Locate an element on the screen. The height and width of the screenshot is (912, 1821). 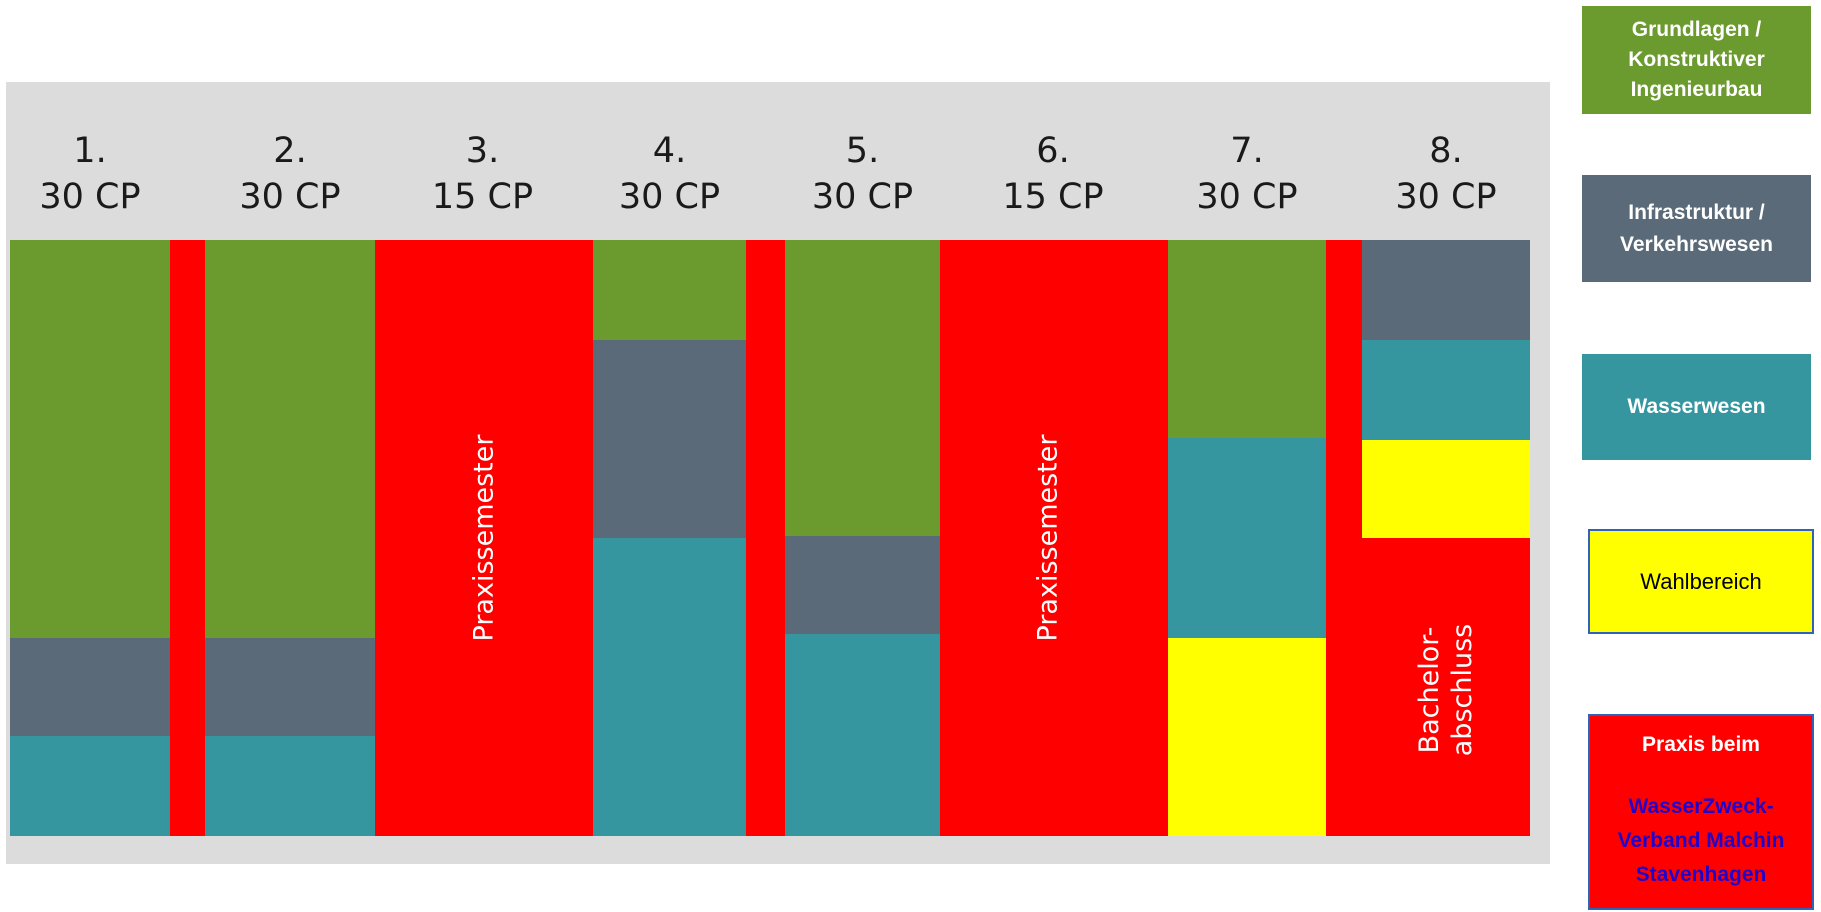
legend-wahlbereich: Wahlbereich is located at coordinates (1701, 581).